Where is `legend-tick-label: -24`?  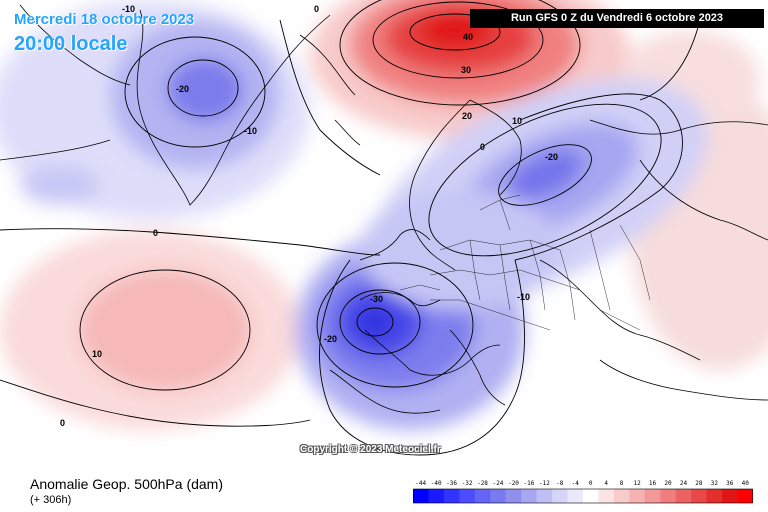 legend-tick-label: -24 is located at coordinates (498, 483).